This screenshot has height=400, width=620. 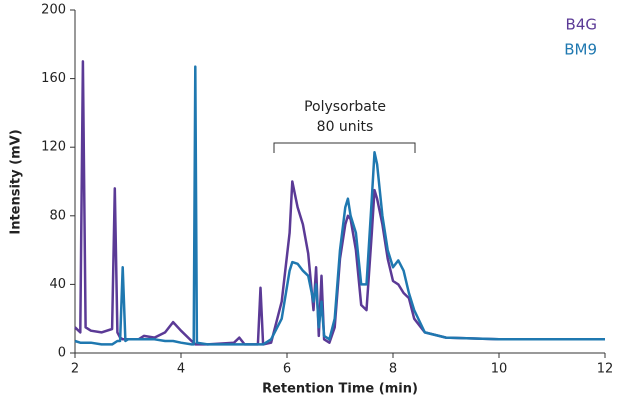 I want to click on x-tick-label: 10, so click(x=499, y=369).